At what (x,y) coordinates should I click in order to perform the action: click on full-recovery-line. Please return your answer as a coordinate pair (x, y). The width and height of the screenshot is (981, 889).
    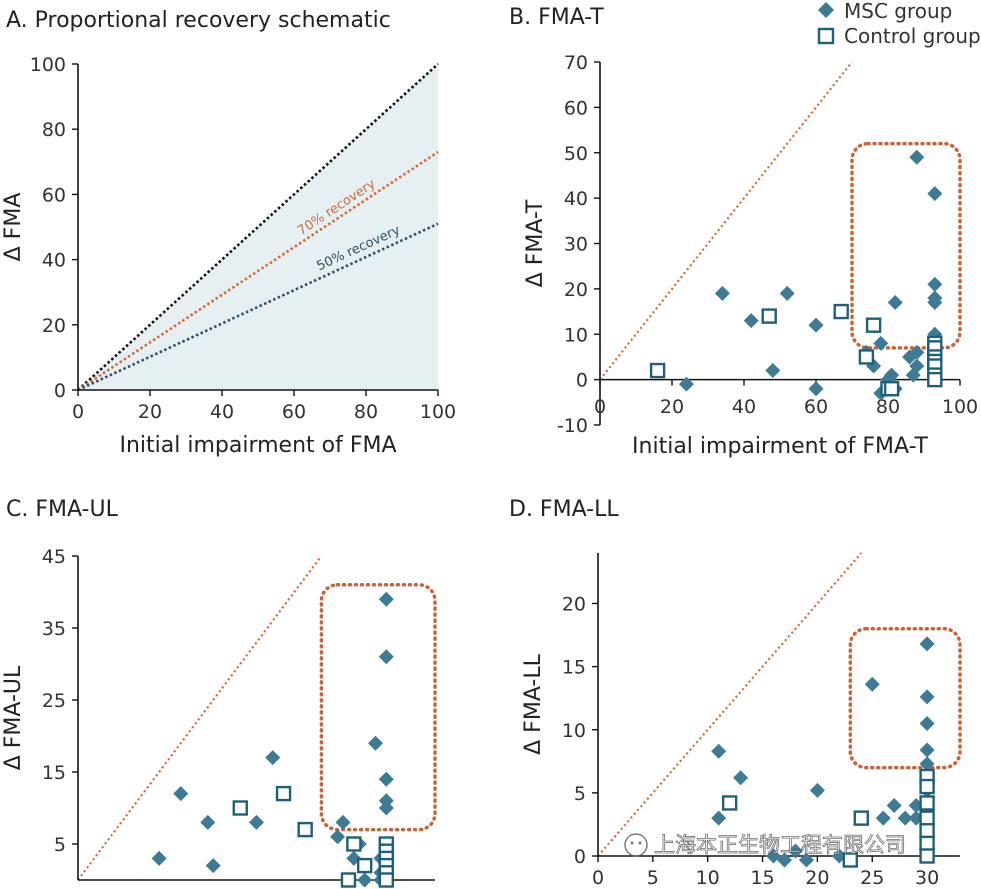
    Looking at the image, I should click on (258, 227).